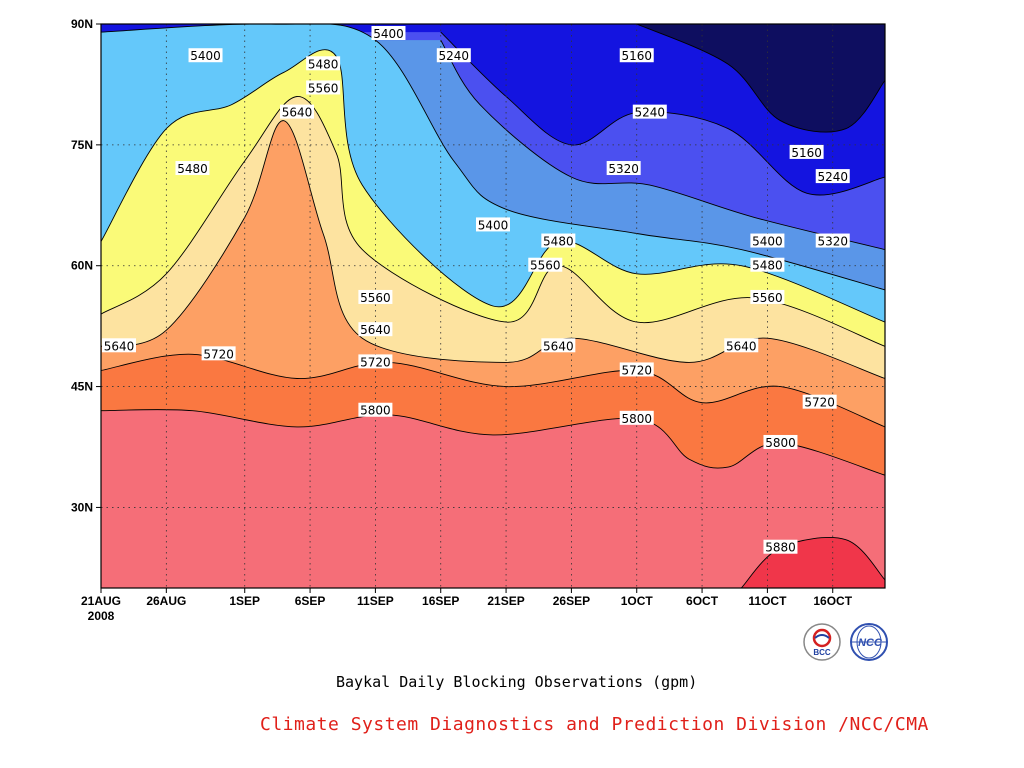 The image size is (1024, 768). I want to click on contour-label-text: 5880, so click(780, 548).